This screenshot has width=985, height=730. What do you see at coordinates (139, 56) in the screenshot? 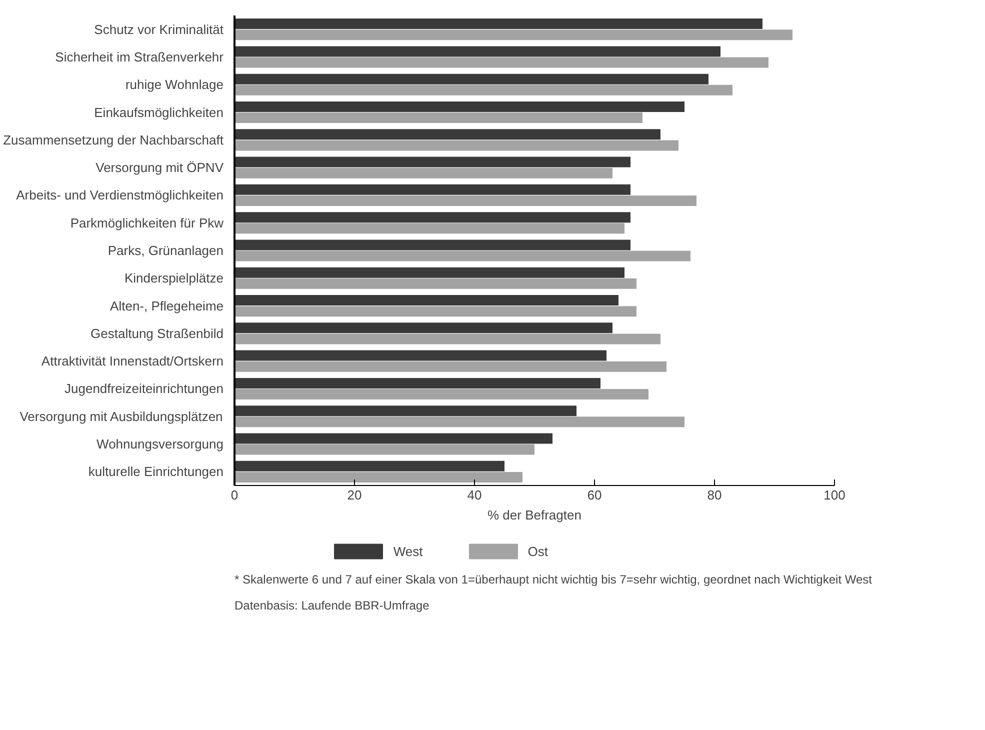
I see `y-tick-label: Sicherheit im Straßenverkehr` at bounding box center [139, 56].